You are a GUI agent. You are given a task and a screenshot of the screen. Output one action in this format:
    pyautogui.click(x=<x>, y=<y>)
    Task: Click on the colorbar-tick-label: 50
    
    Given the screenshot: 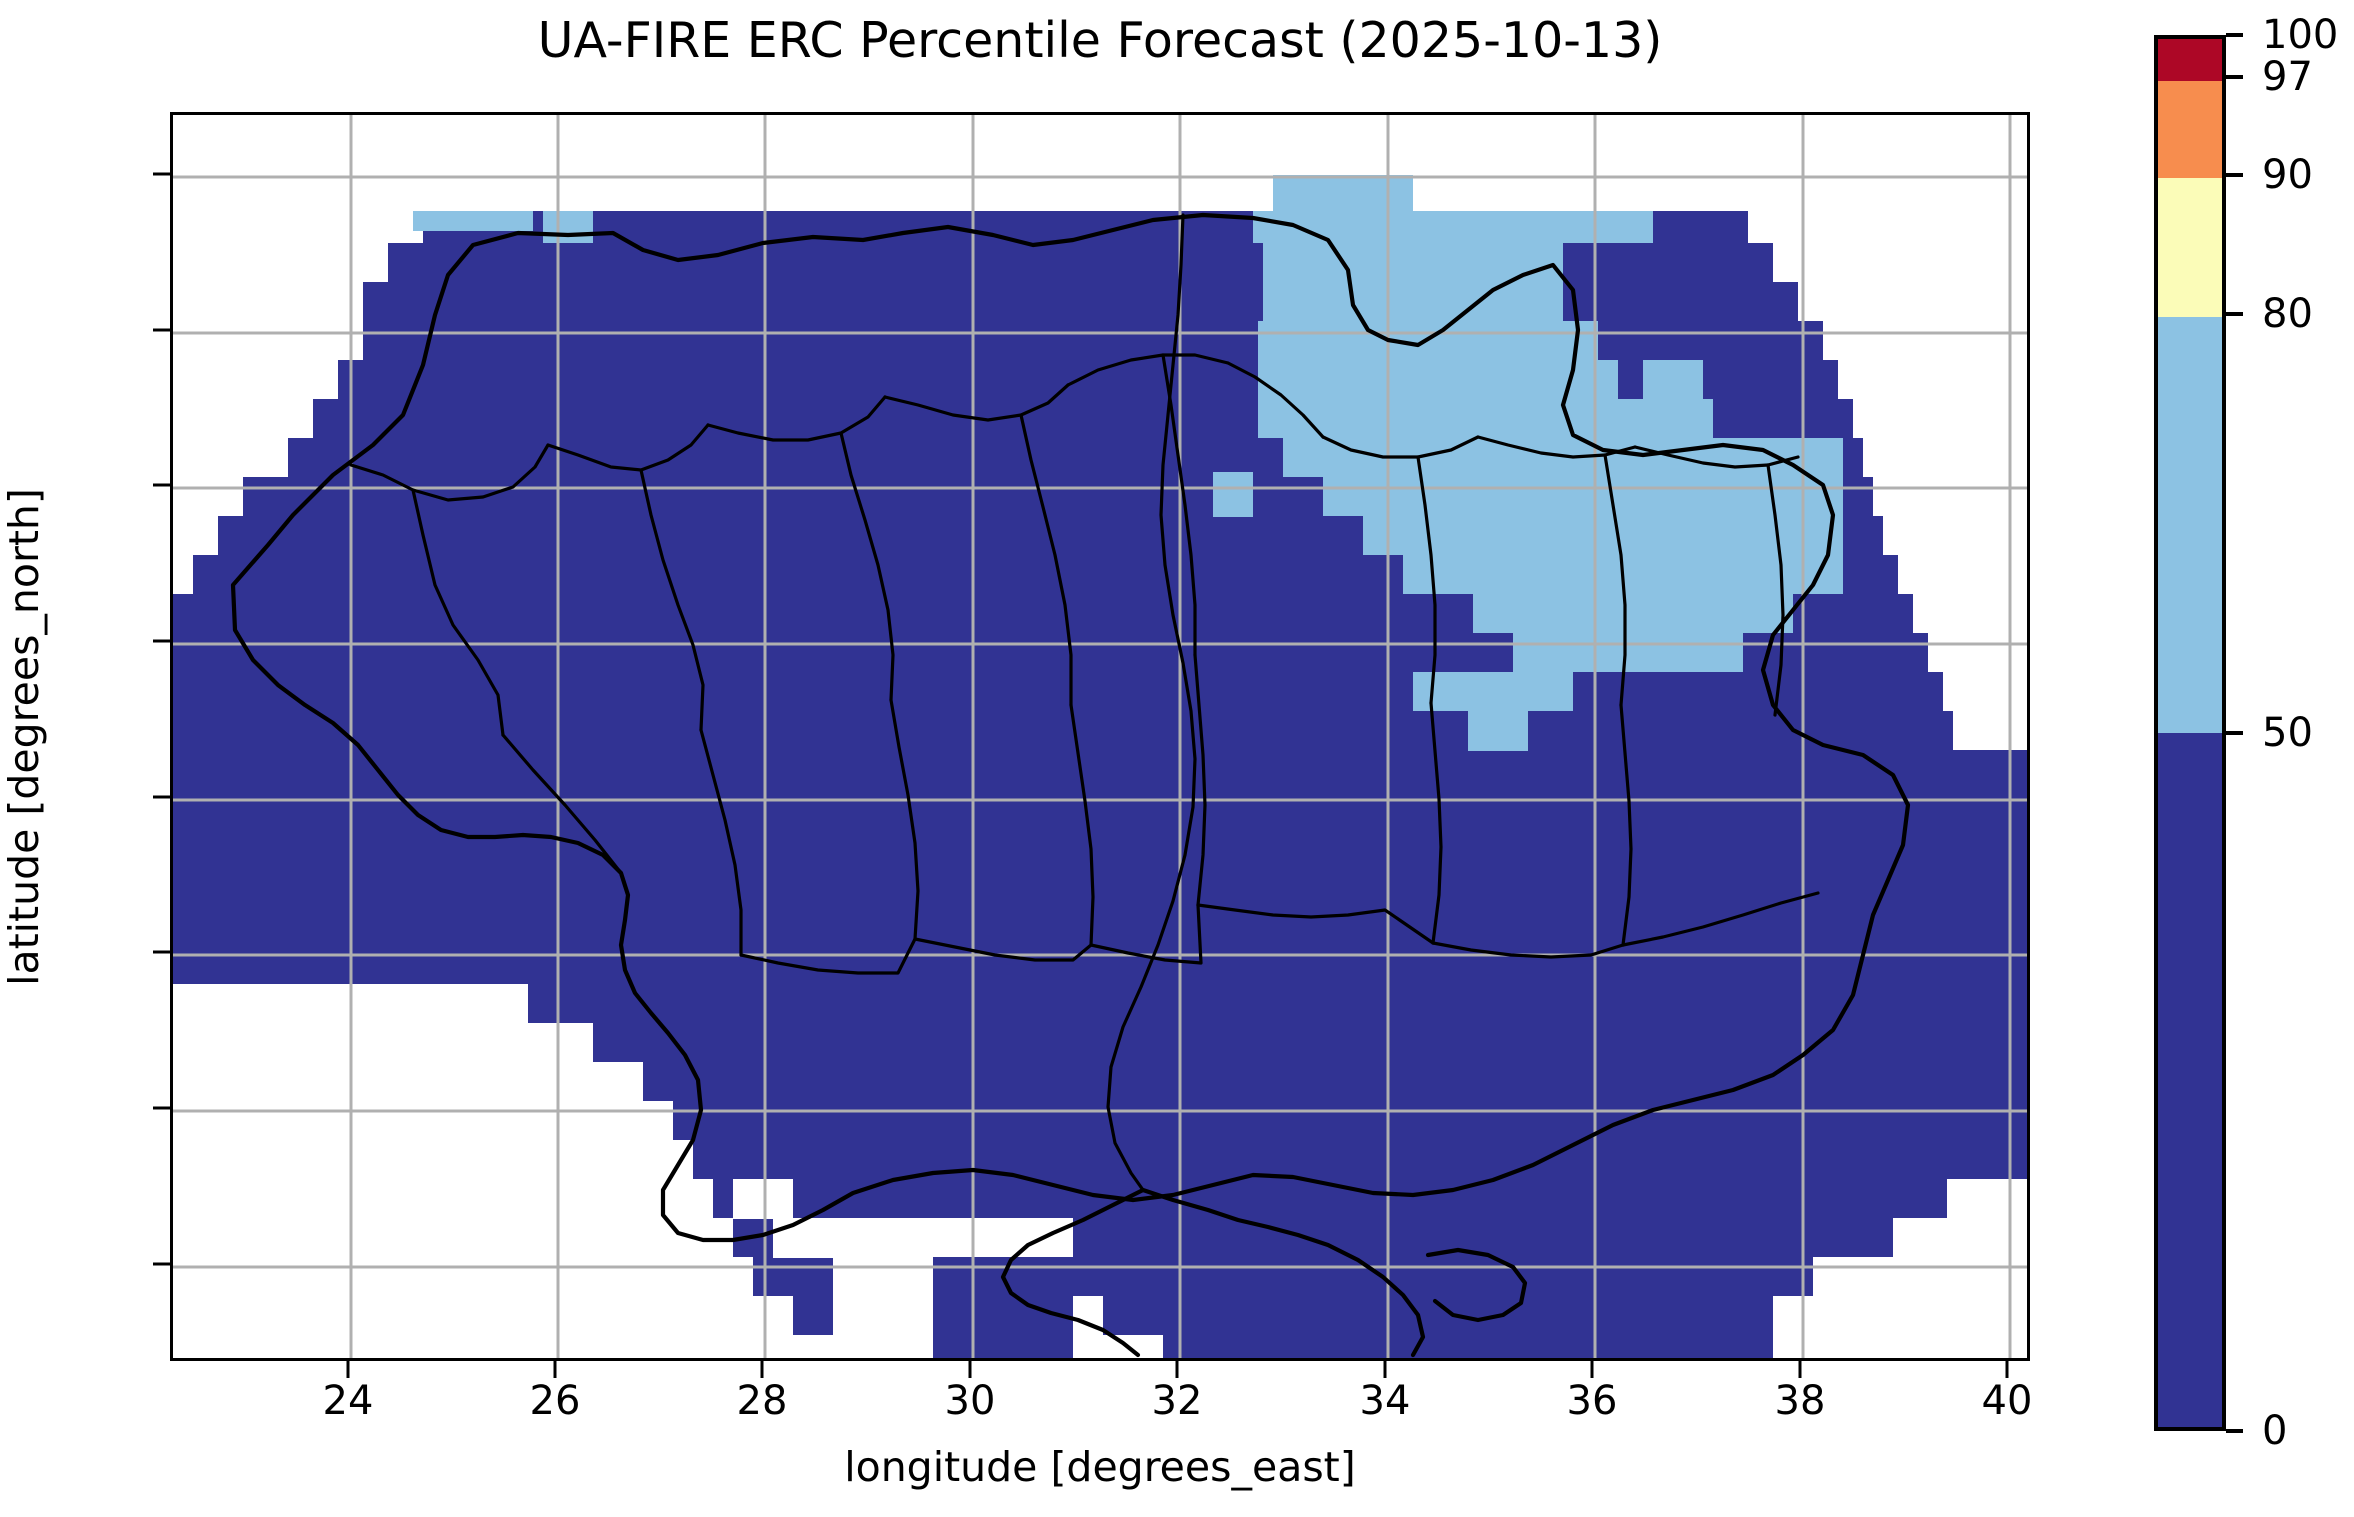 What is the action you would take?
    pyautogui.click(x=2287, y=733)
    